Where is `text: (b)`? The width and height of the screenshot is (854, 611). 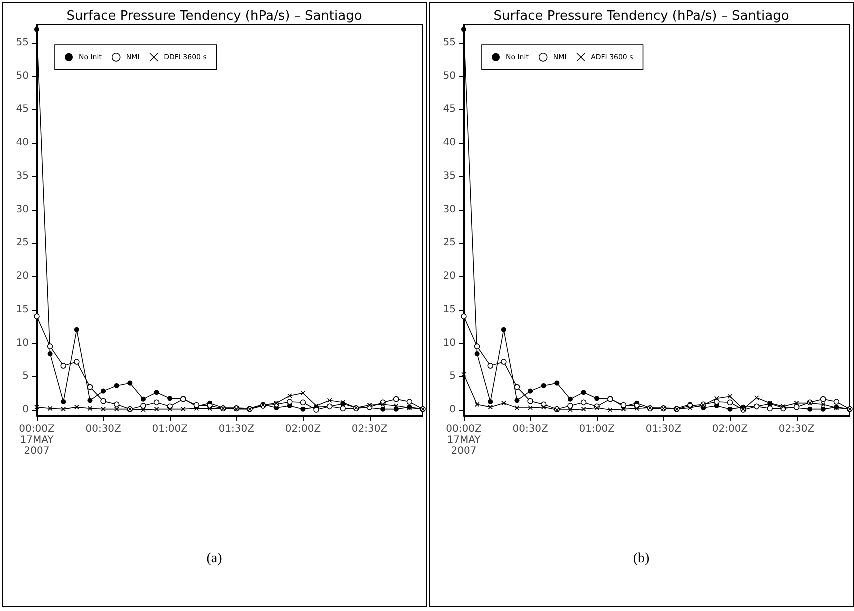
text: (b) is located at coordinates (641, 559).